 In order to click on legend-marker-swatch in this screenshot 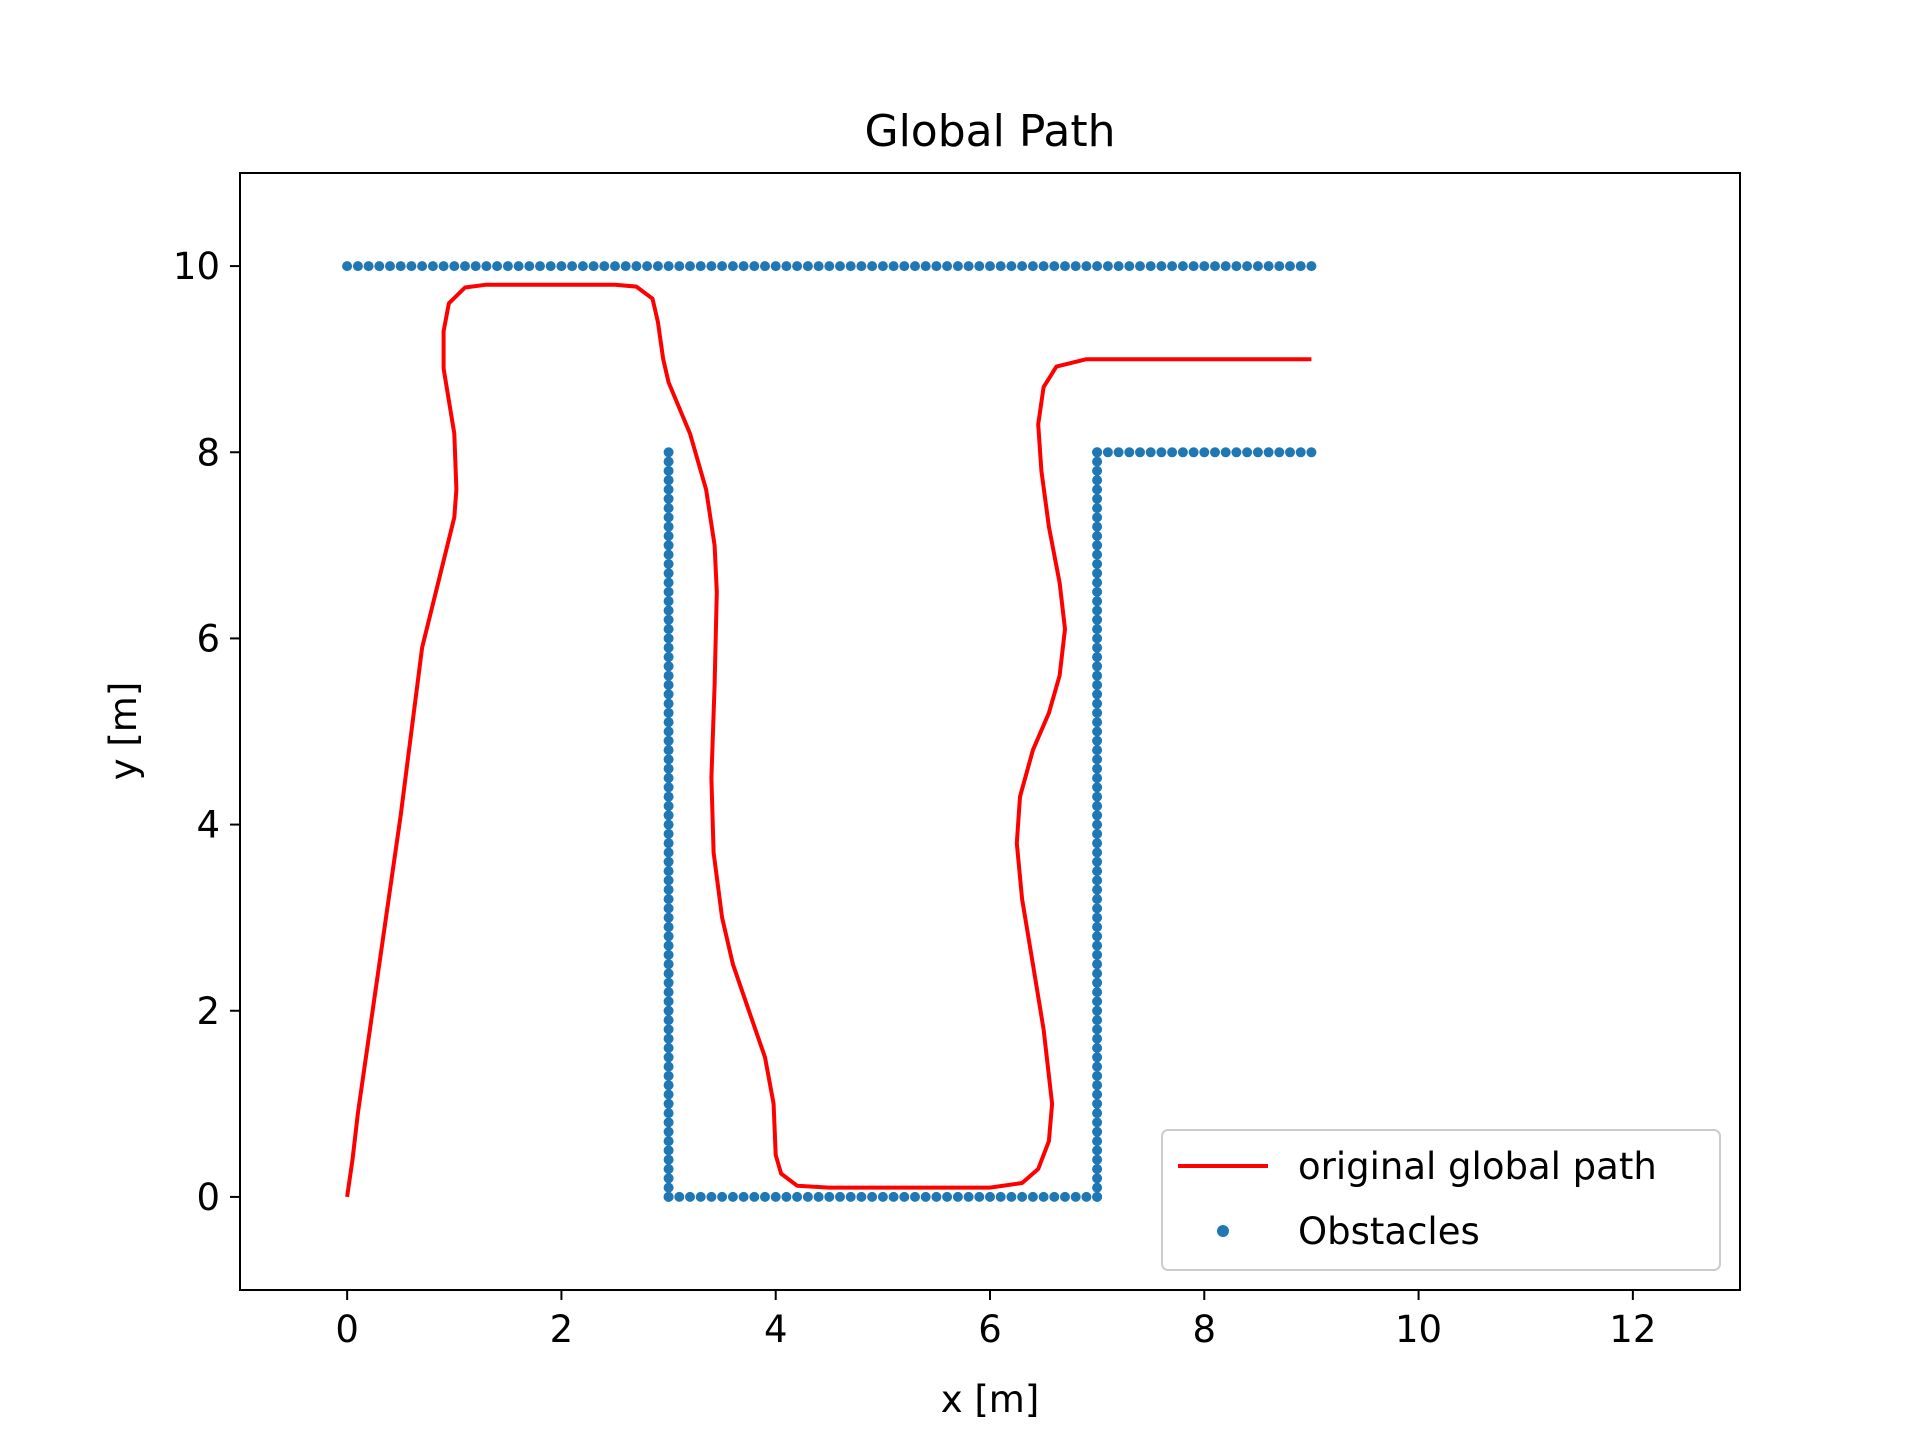, I will do `click(1223, 1231)`.